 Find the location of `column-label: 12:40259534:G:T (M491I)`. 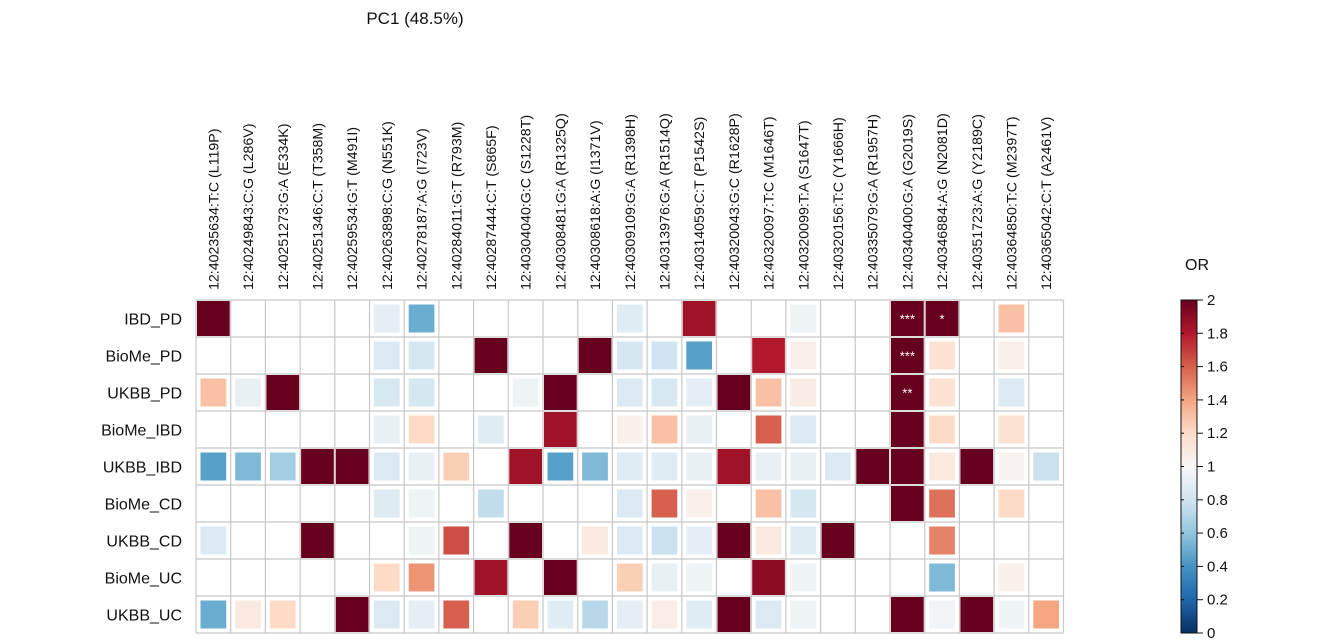

column-label: 12:40259534:G:T (M491I) is located at coordinates (353, 208).